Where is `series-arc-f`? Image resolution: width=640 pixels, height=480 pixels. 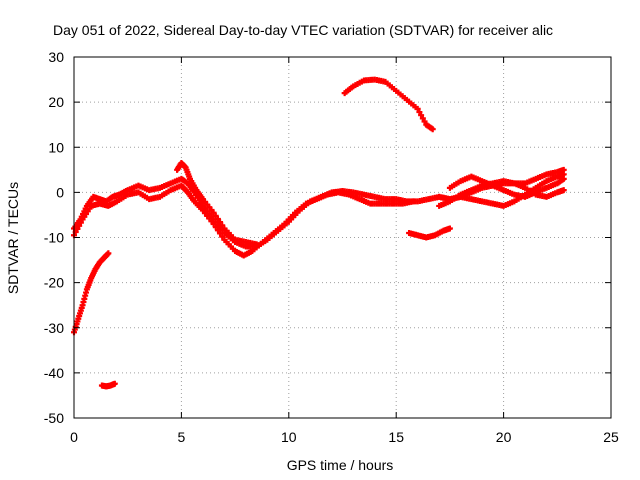
series-arc-f is located at coordinates (388, 104).